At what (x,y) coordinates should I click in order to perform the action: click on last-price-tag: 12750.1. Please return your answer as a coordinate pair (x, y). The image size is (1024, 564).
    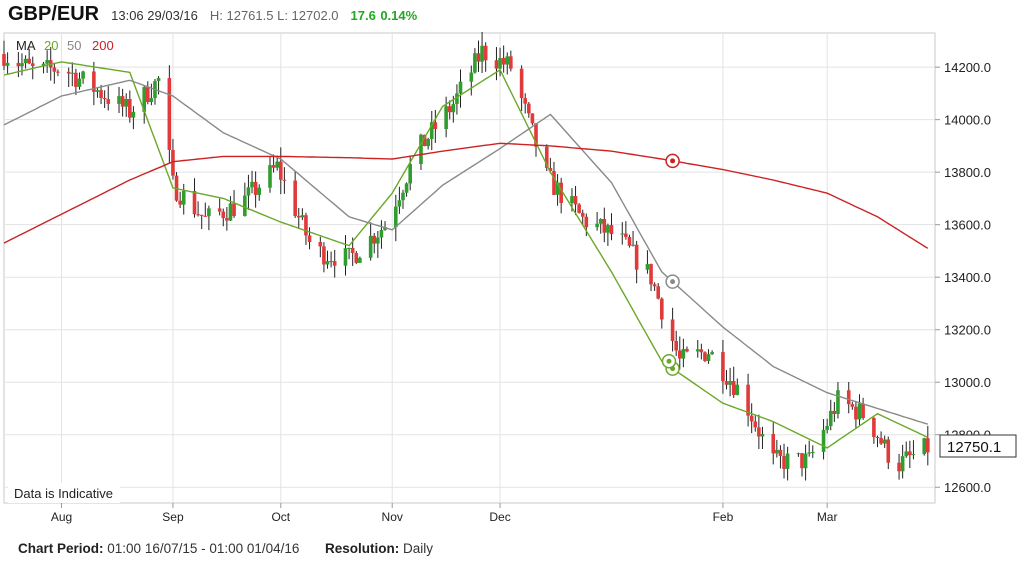
    Looking at the image, I should click on (978, 446).